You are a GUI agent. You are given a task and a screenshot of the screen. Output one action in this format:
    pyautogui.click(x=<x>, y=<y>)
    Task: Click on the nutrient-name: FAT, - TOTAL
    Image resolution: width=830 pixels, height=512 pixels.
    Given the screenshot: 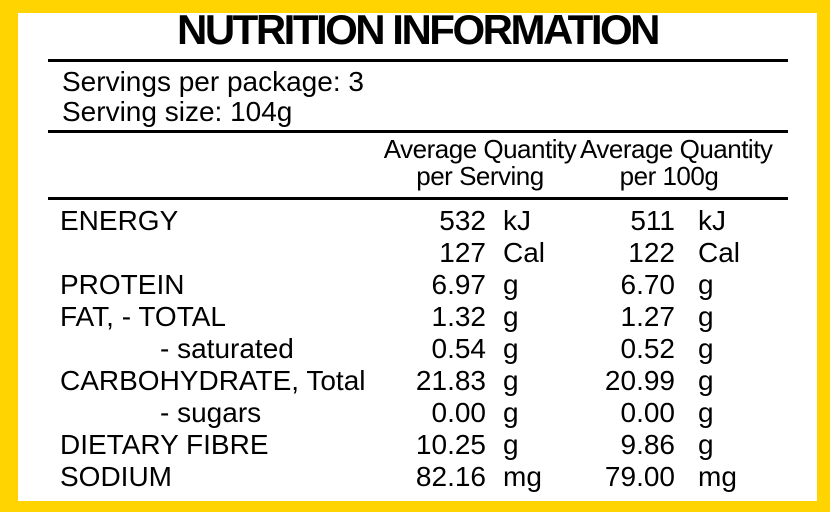 What is the action you would take?
    pyautogui.click(x=143, y=316)
    